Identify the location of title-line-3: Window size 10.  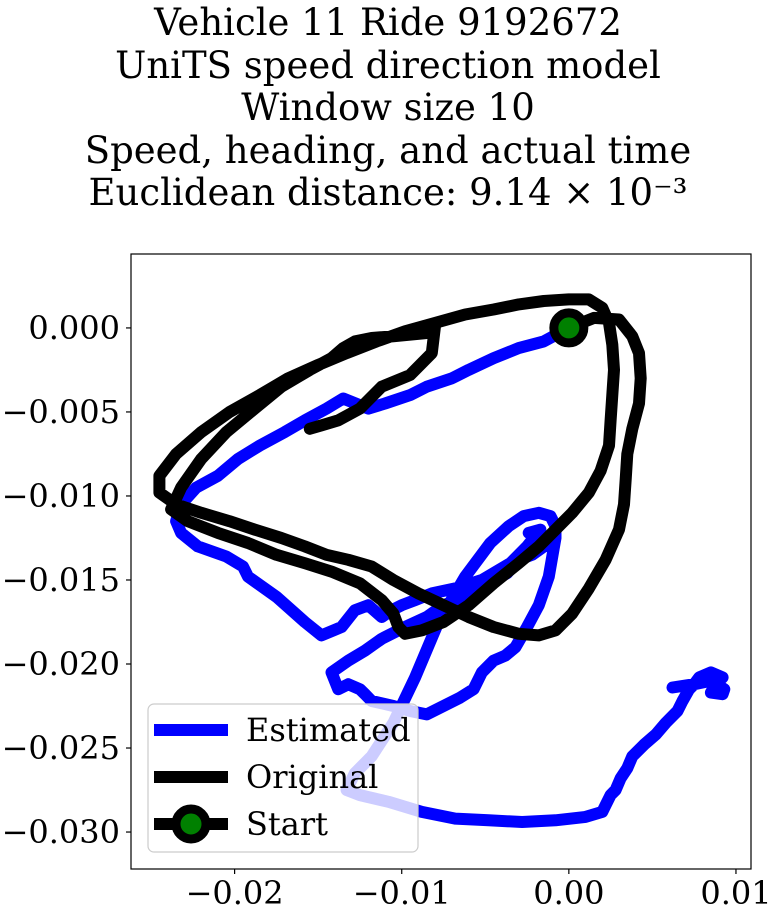
(388, 107).